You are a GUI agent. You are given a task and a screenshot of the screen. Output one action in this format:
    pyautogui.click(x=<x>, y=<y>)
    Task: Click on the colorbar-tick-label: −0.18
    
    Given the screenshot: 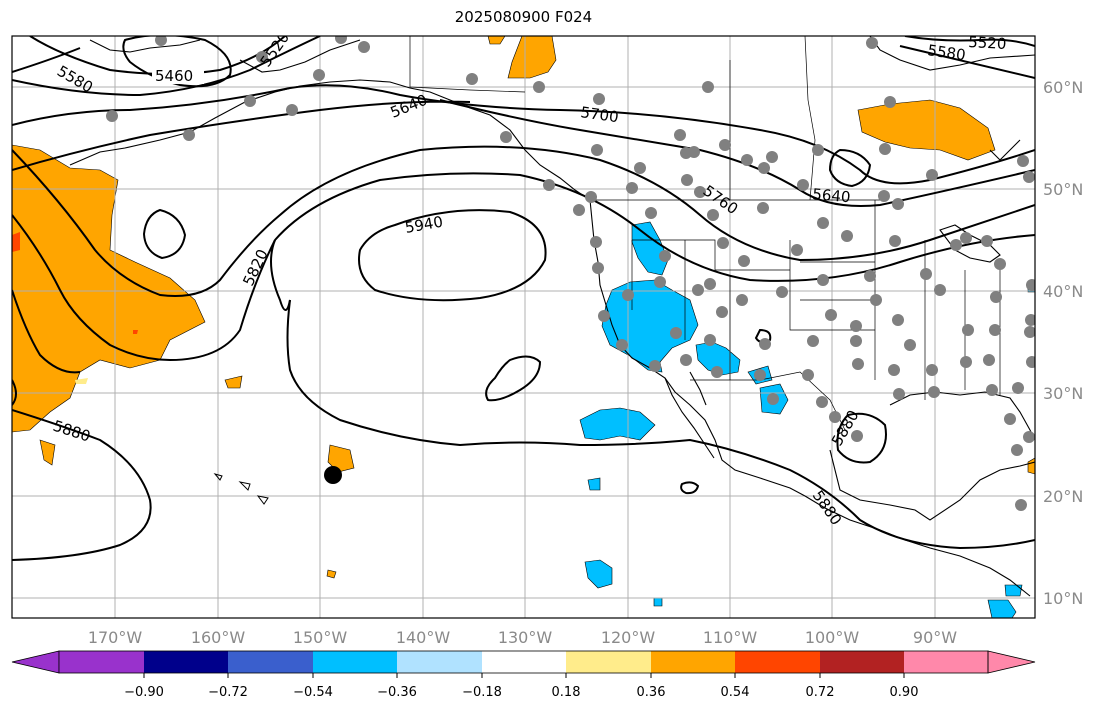 What is the action you would take?
    pyautogui.click(x=482, y=692)
    